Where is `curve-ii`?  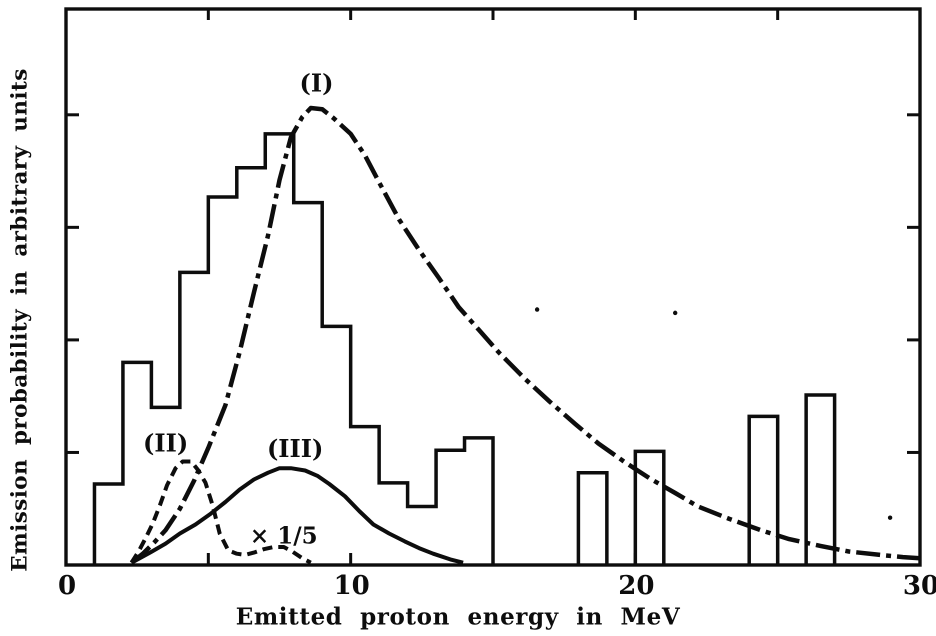
curve-ii is located at coordinates (220, 512).